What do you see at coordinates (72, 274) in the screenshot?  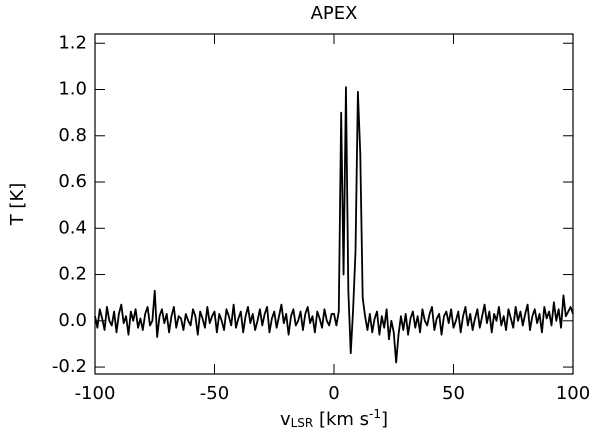 I see `y-tick-label: 0.2` at bounding box center [72, 274].